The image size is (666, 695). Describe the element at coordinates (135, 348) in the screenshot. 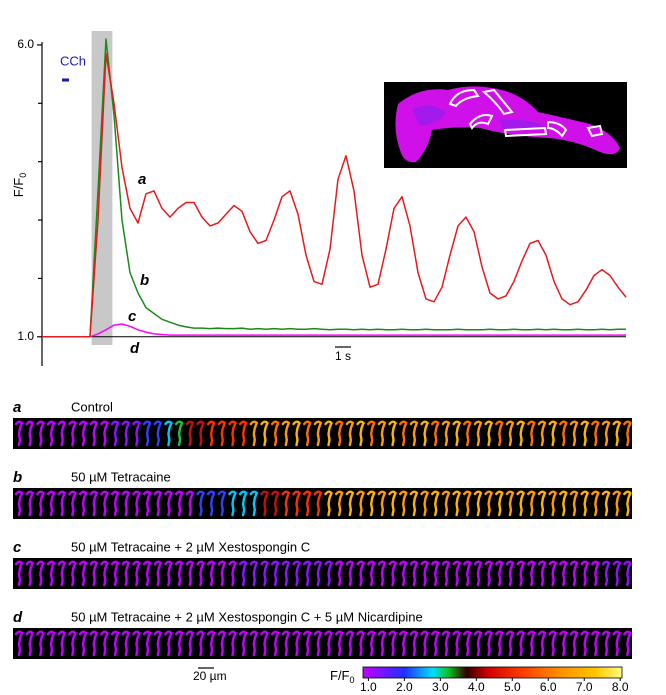

I see `trace-label: d` at that location.